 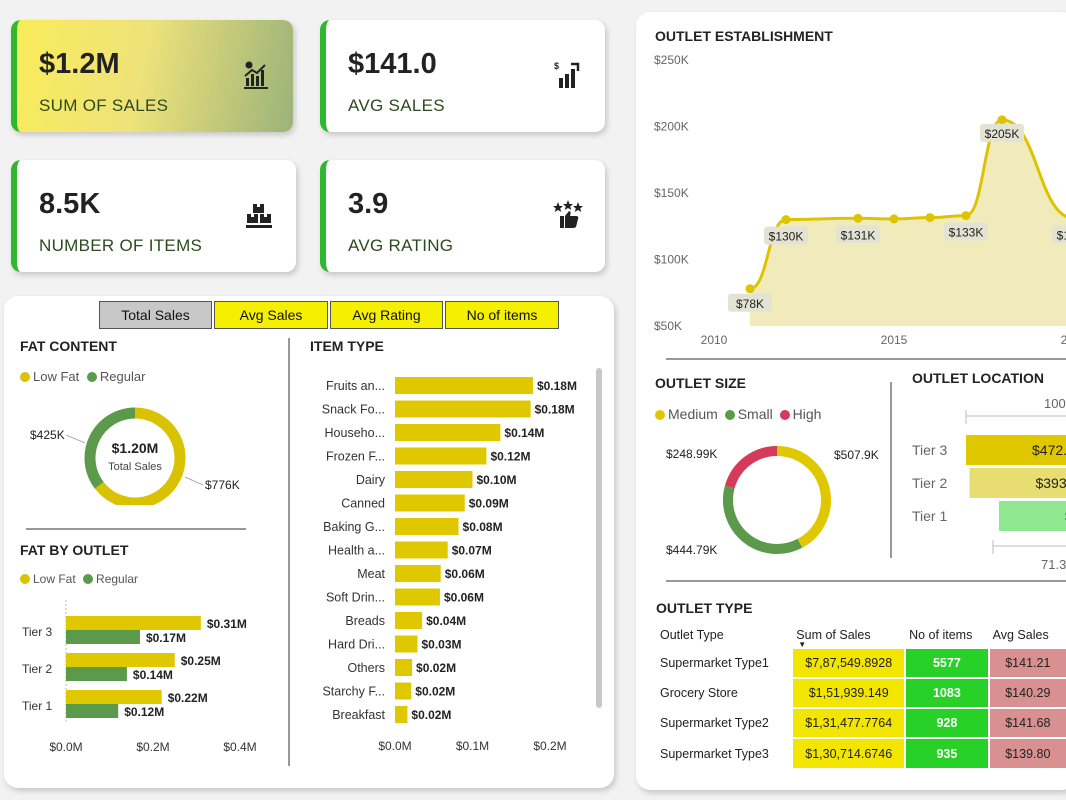 What do you see at coordinates (259, 216) in the screenshot?
I see `package-boxes-icon` at bounding box center [259, 216].